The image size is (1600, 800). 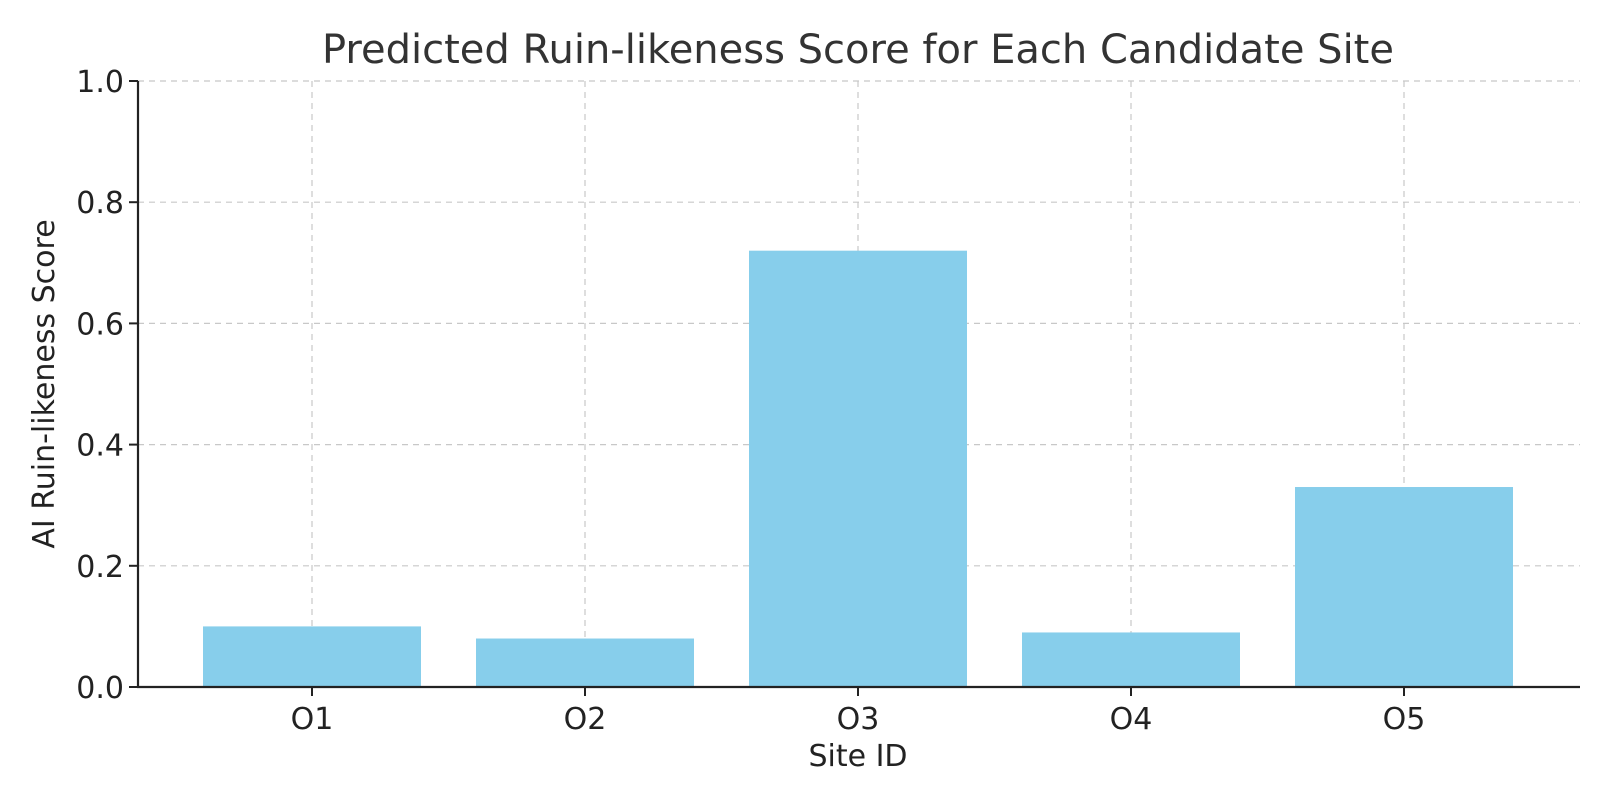 What do you see at coordinates (100, 688) in the screenshot?
I see `y-tick-label: 0.0` at bounding box center [100, 688].